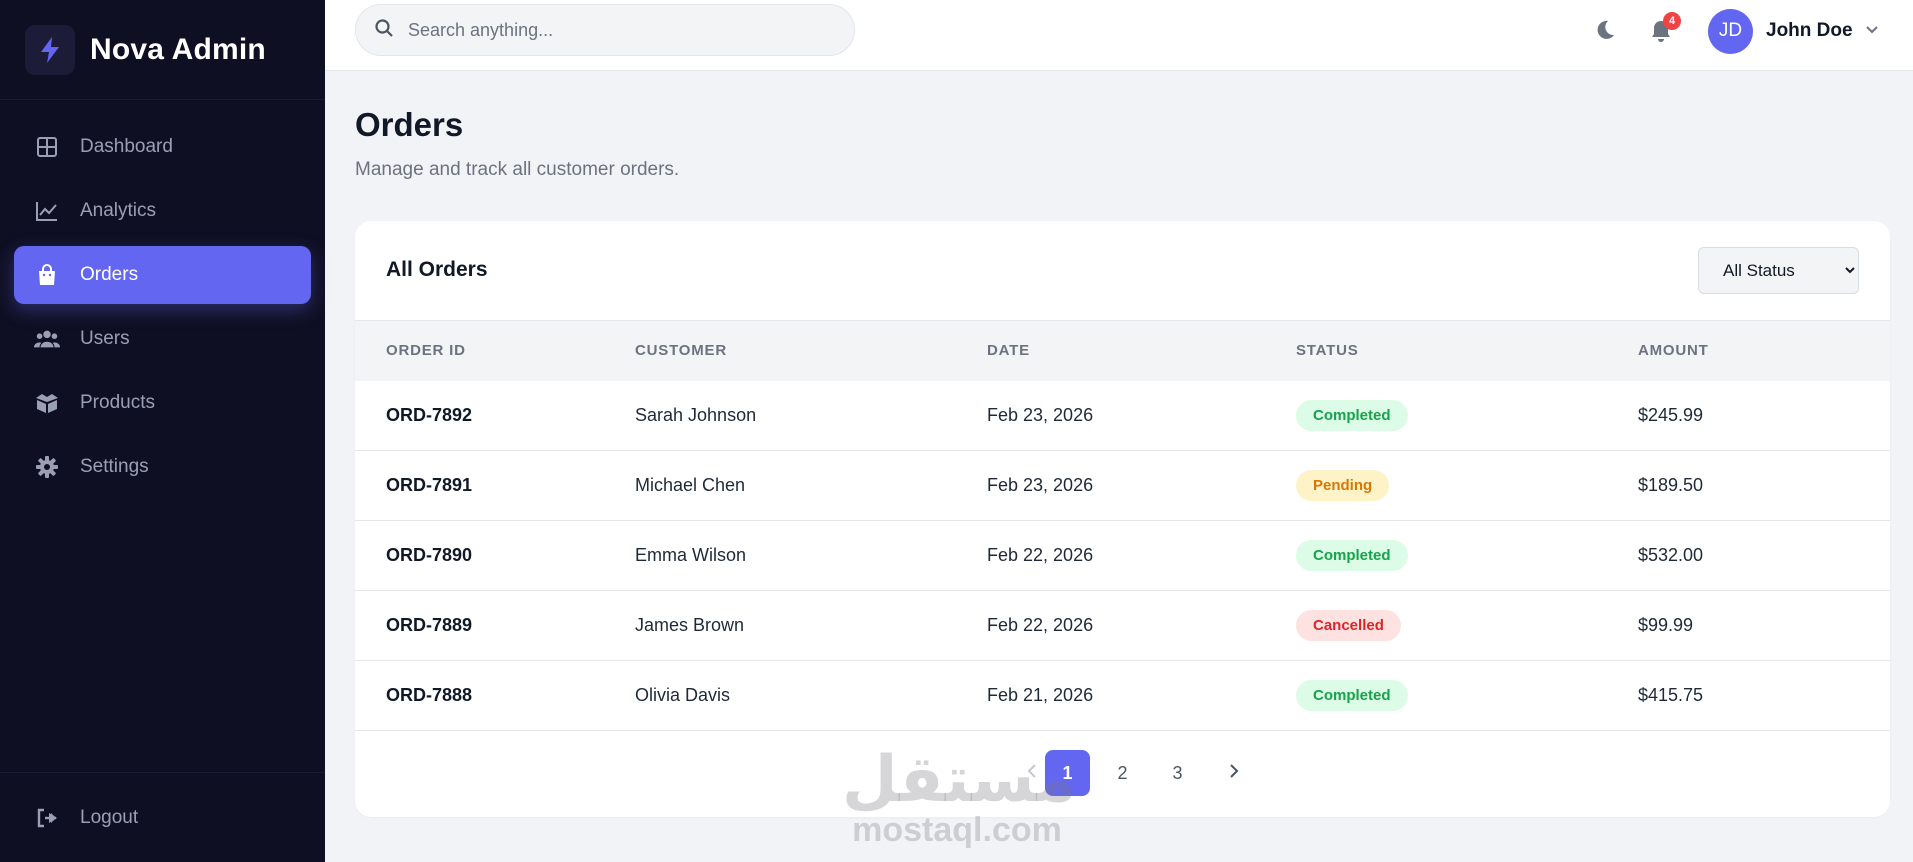 Image resolution: width=1913 pixels, height=862 pixels. What do you see at coordinates (618, 30) in the screenshot?
I see `search-input` at bounding box center [618, 30].